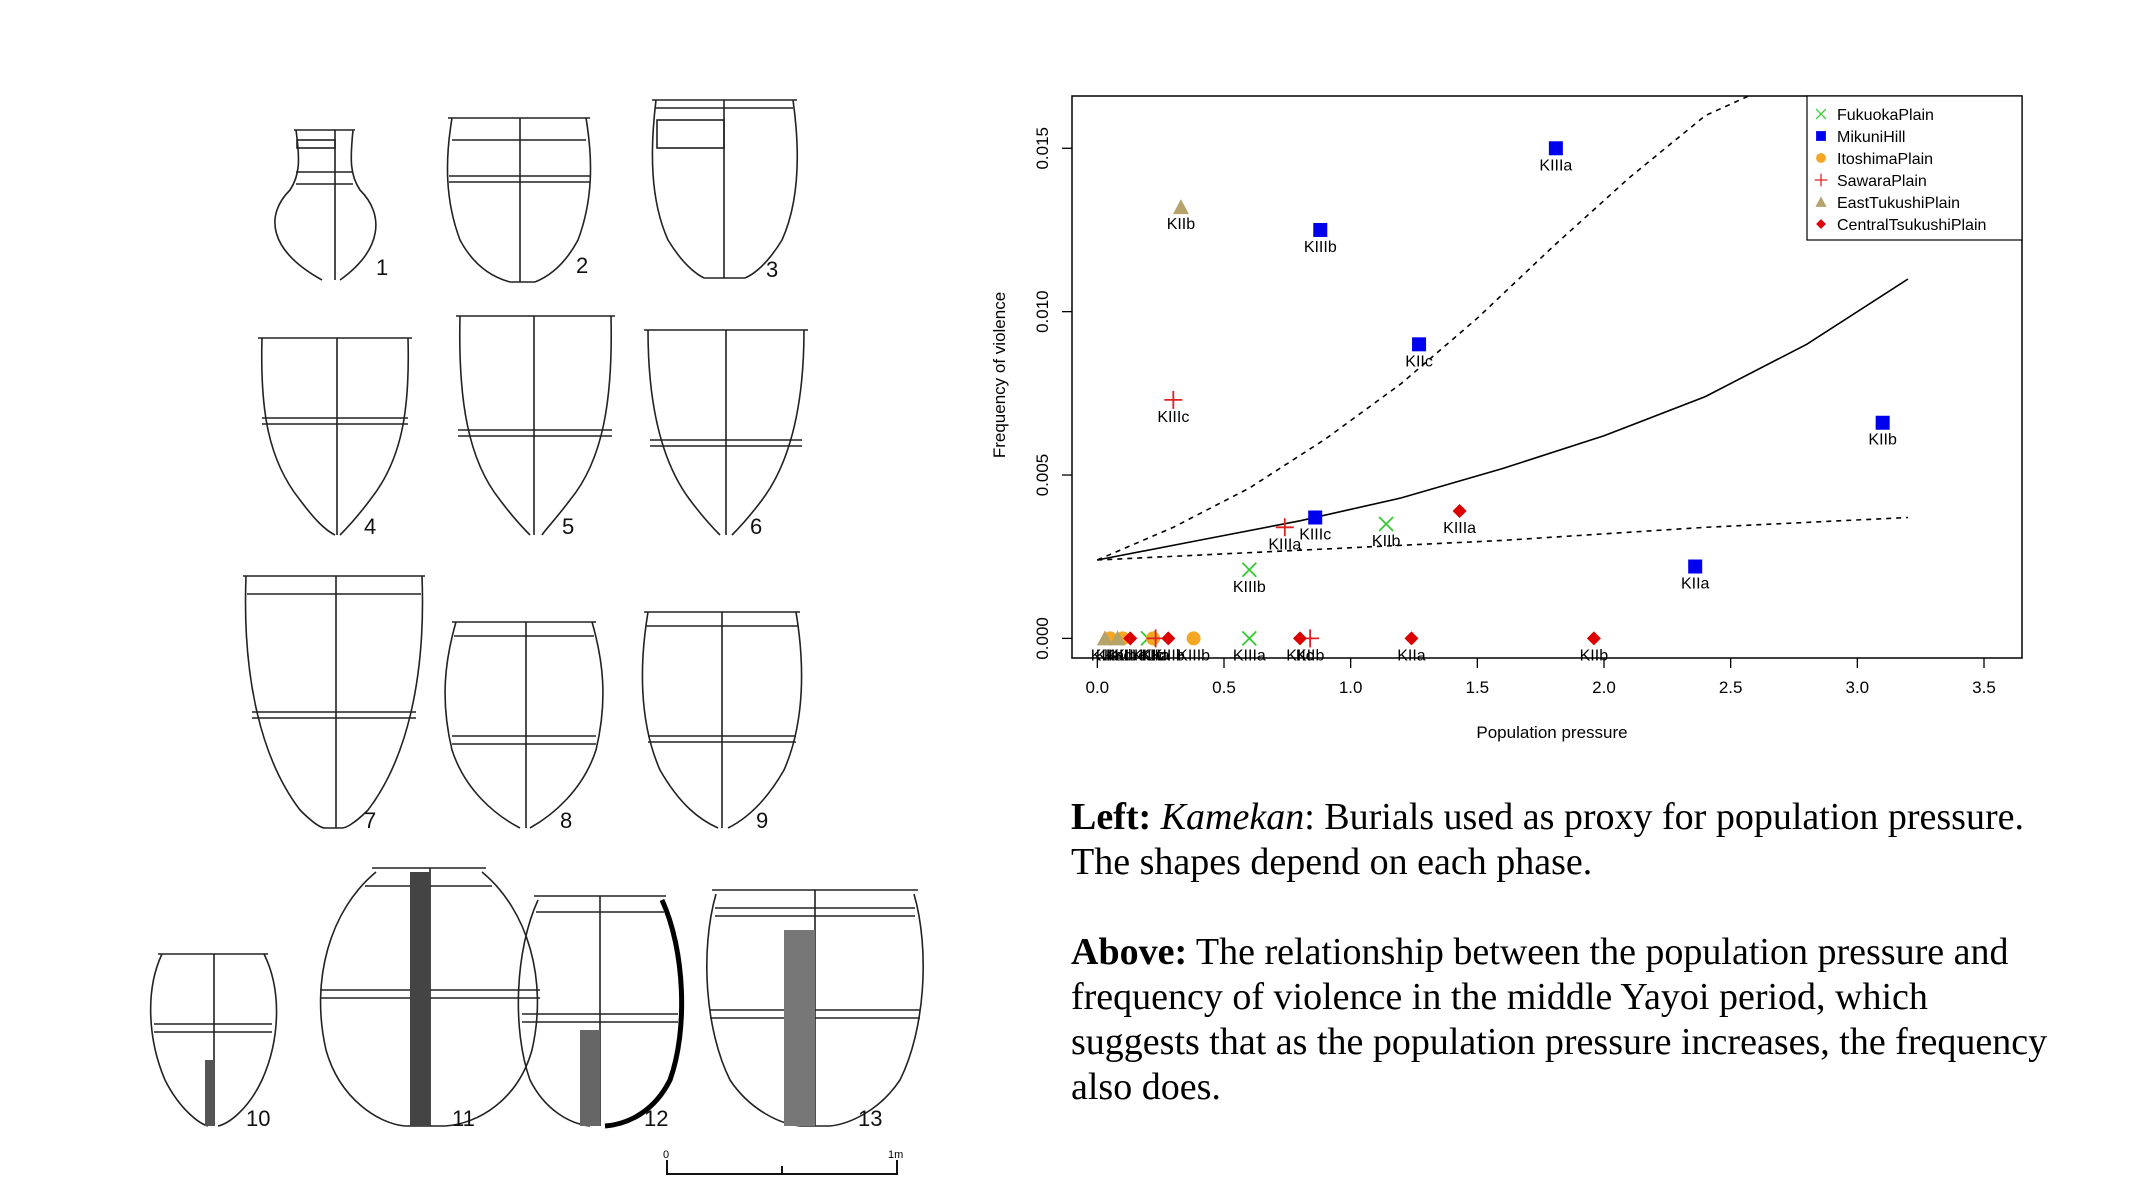 This screenshot has height=1200, width=2134. I want to click on jar-number: 5, so click(568, 526).